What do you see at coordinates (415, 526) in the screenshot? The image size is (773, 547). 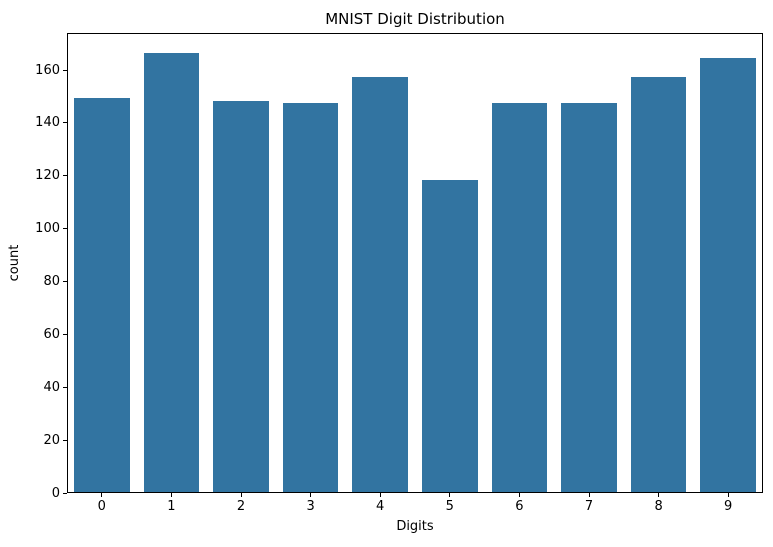 I see `x-axis-label: Digits` at bounding box center [415, 526].